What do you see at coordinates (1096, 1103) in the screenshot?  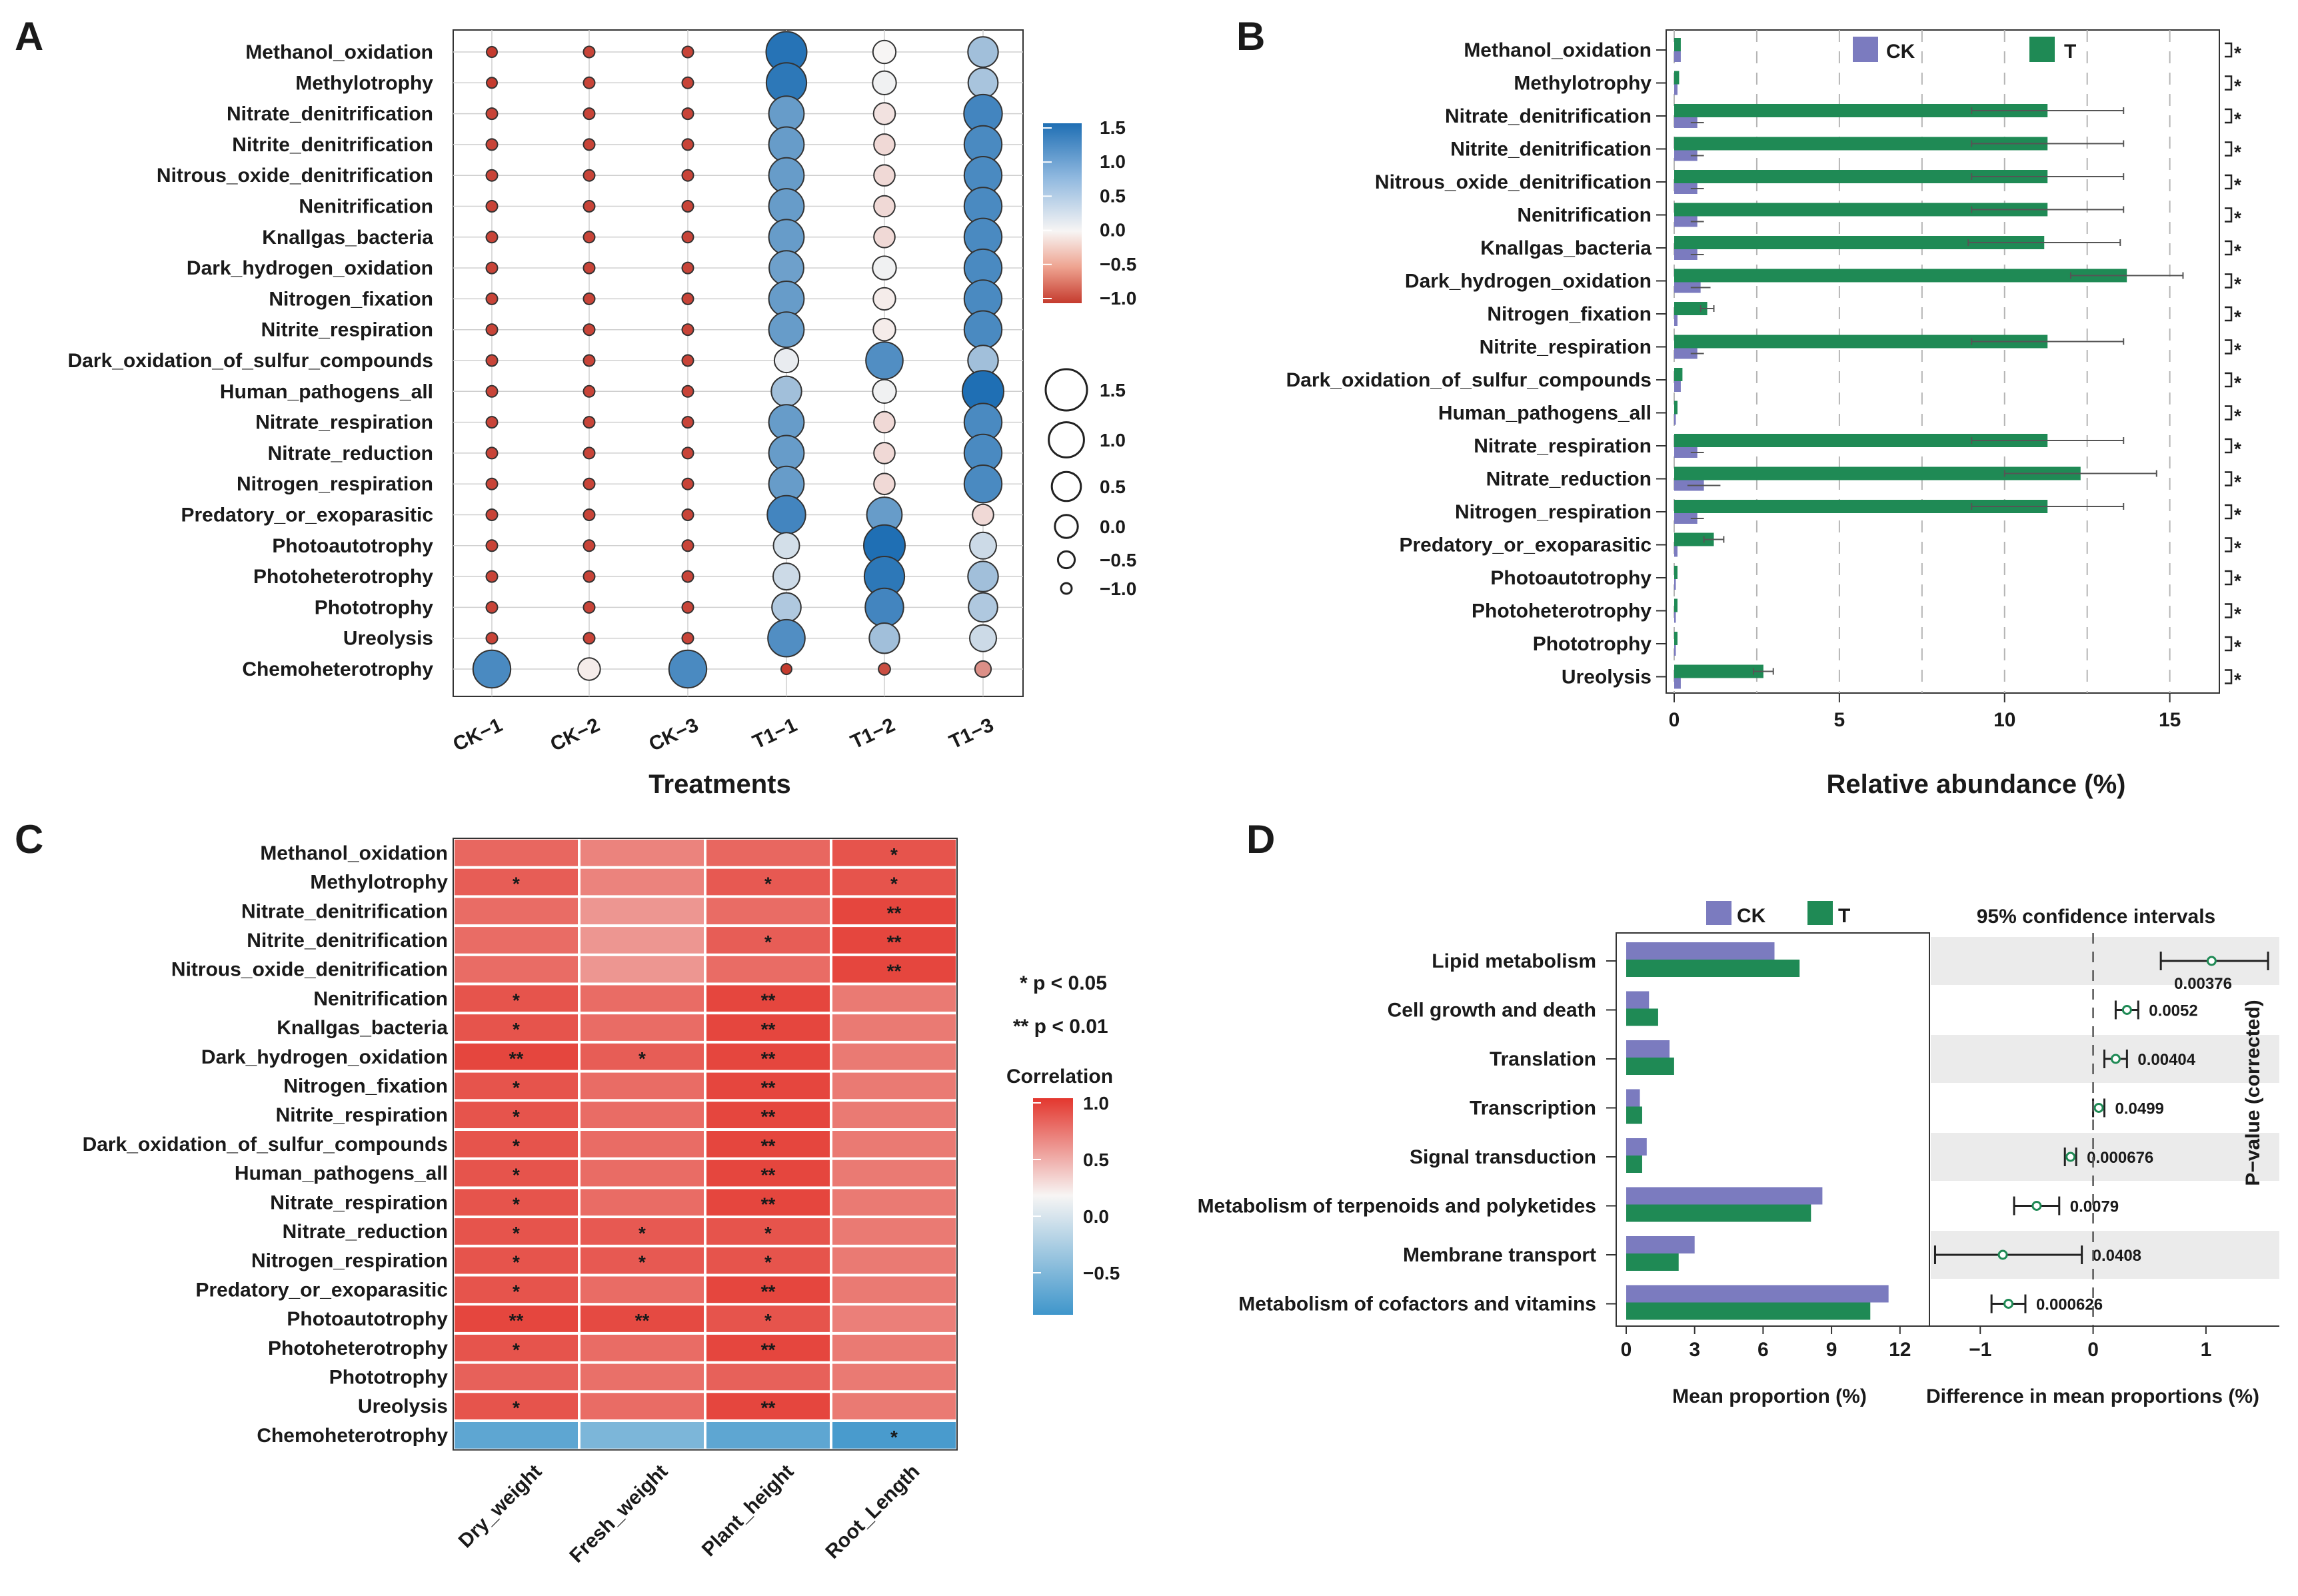 I see `panel-c-color-tick-label: 1.0` at bounding box center [1096, 1103].